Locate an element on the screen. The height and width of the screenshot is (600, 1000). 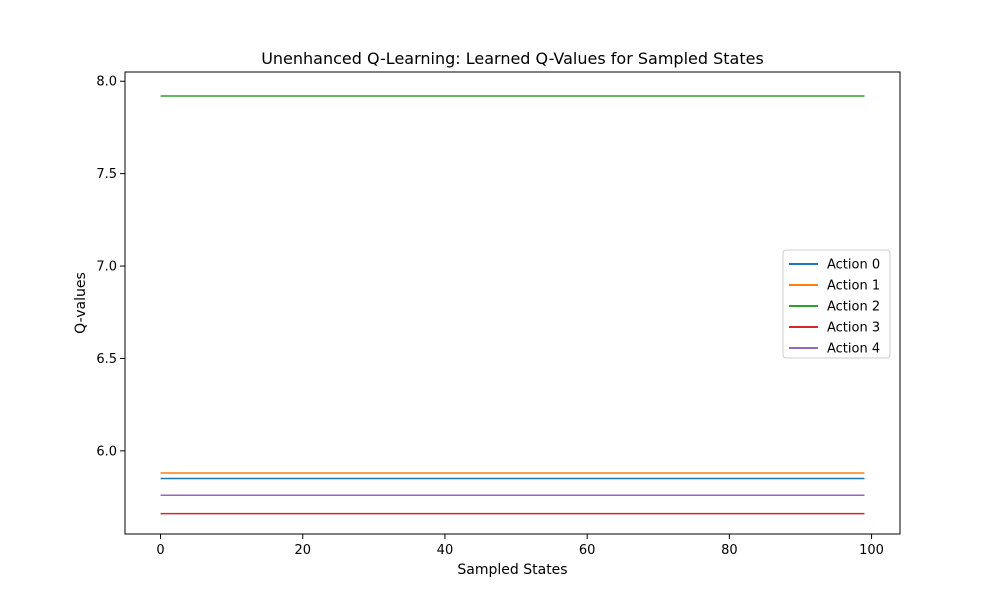
legend: Action 0 Action 1 Action 2 Action 3 Action 4 is located at coordinates (836, 304).